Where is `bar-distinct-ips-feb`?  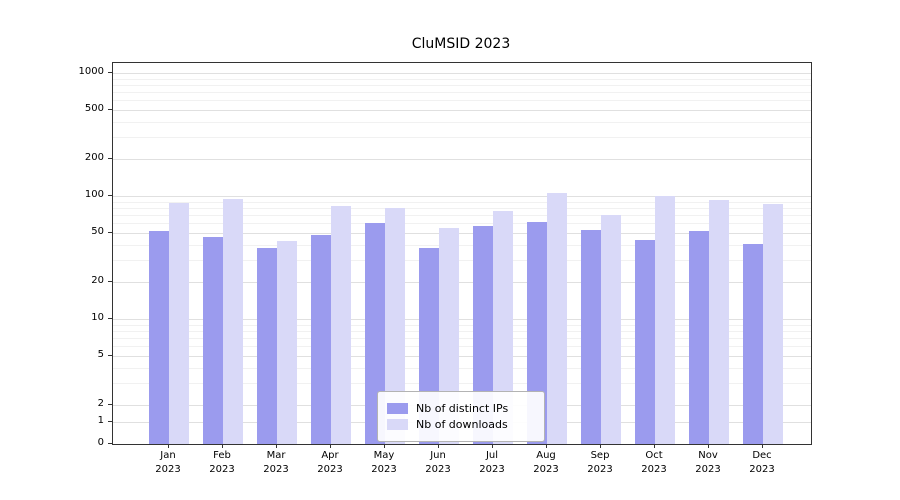
bar-distinct-ips-feb is located at coordinates (213, 340).